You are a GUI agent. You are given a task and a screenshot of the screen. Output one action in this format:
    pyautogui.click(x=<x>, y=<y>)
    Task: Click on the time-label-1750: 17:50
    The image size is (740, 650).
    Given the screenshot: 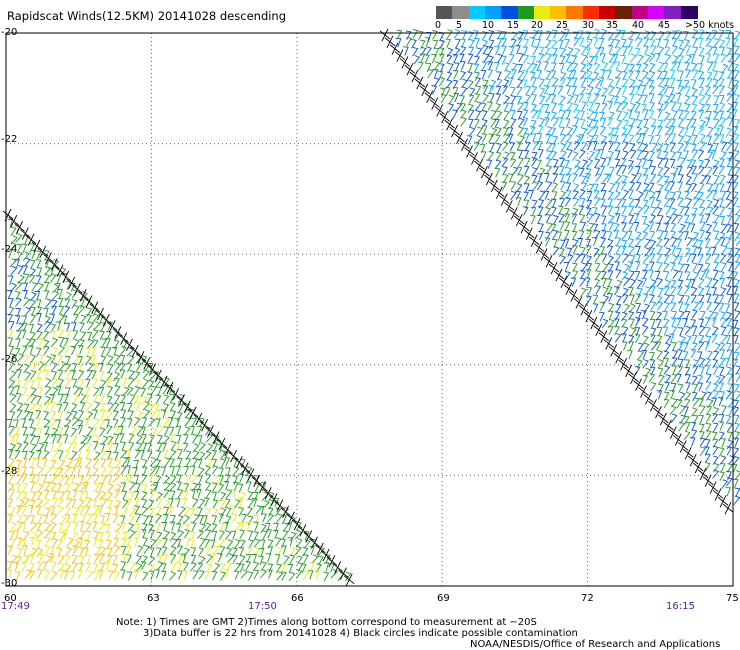 What is the action you would take?
    pyautogui.click(x=262, y=606)
    